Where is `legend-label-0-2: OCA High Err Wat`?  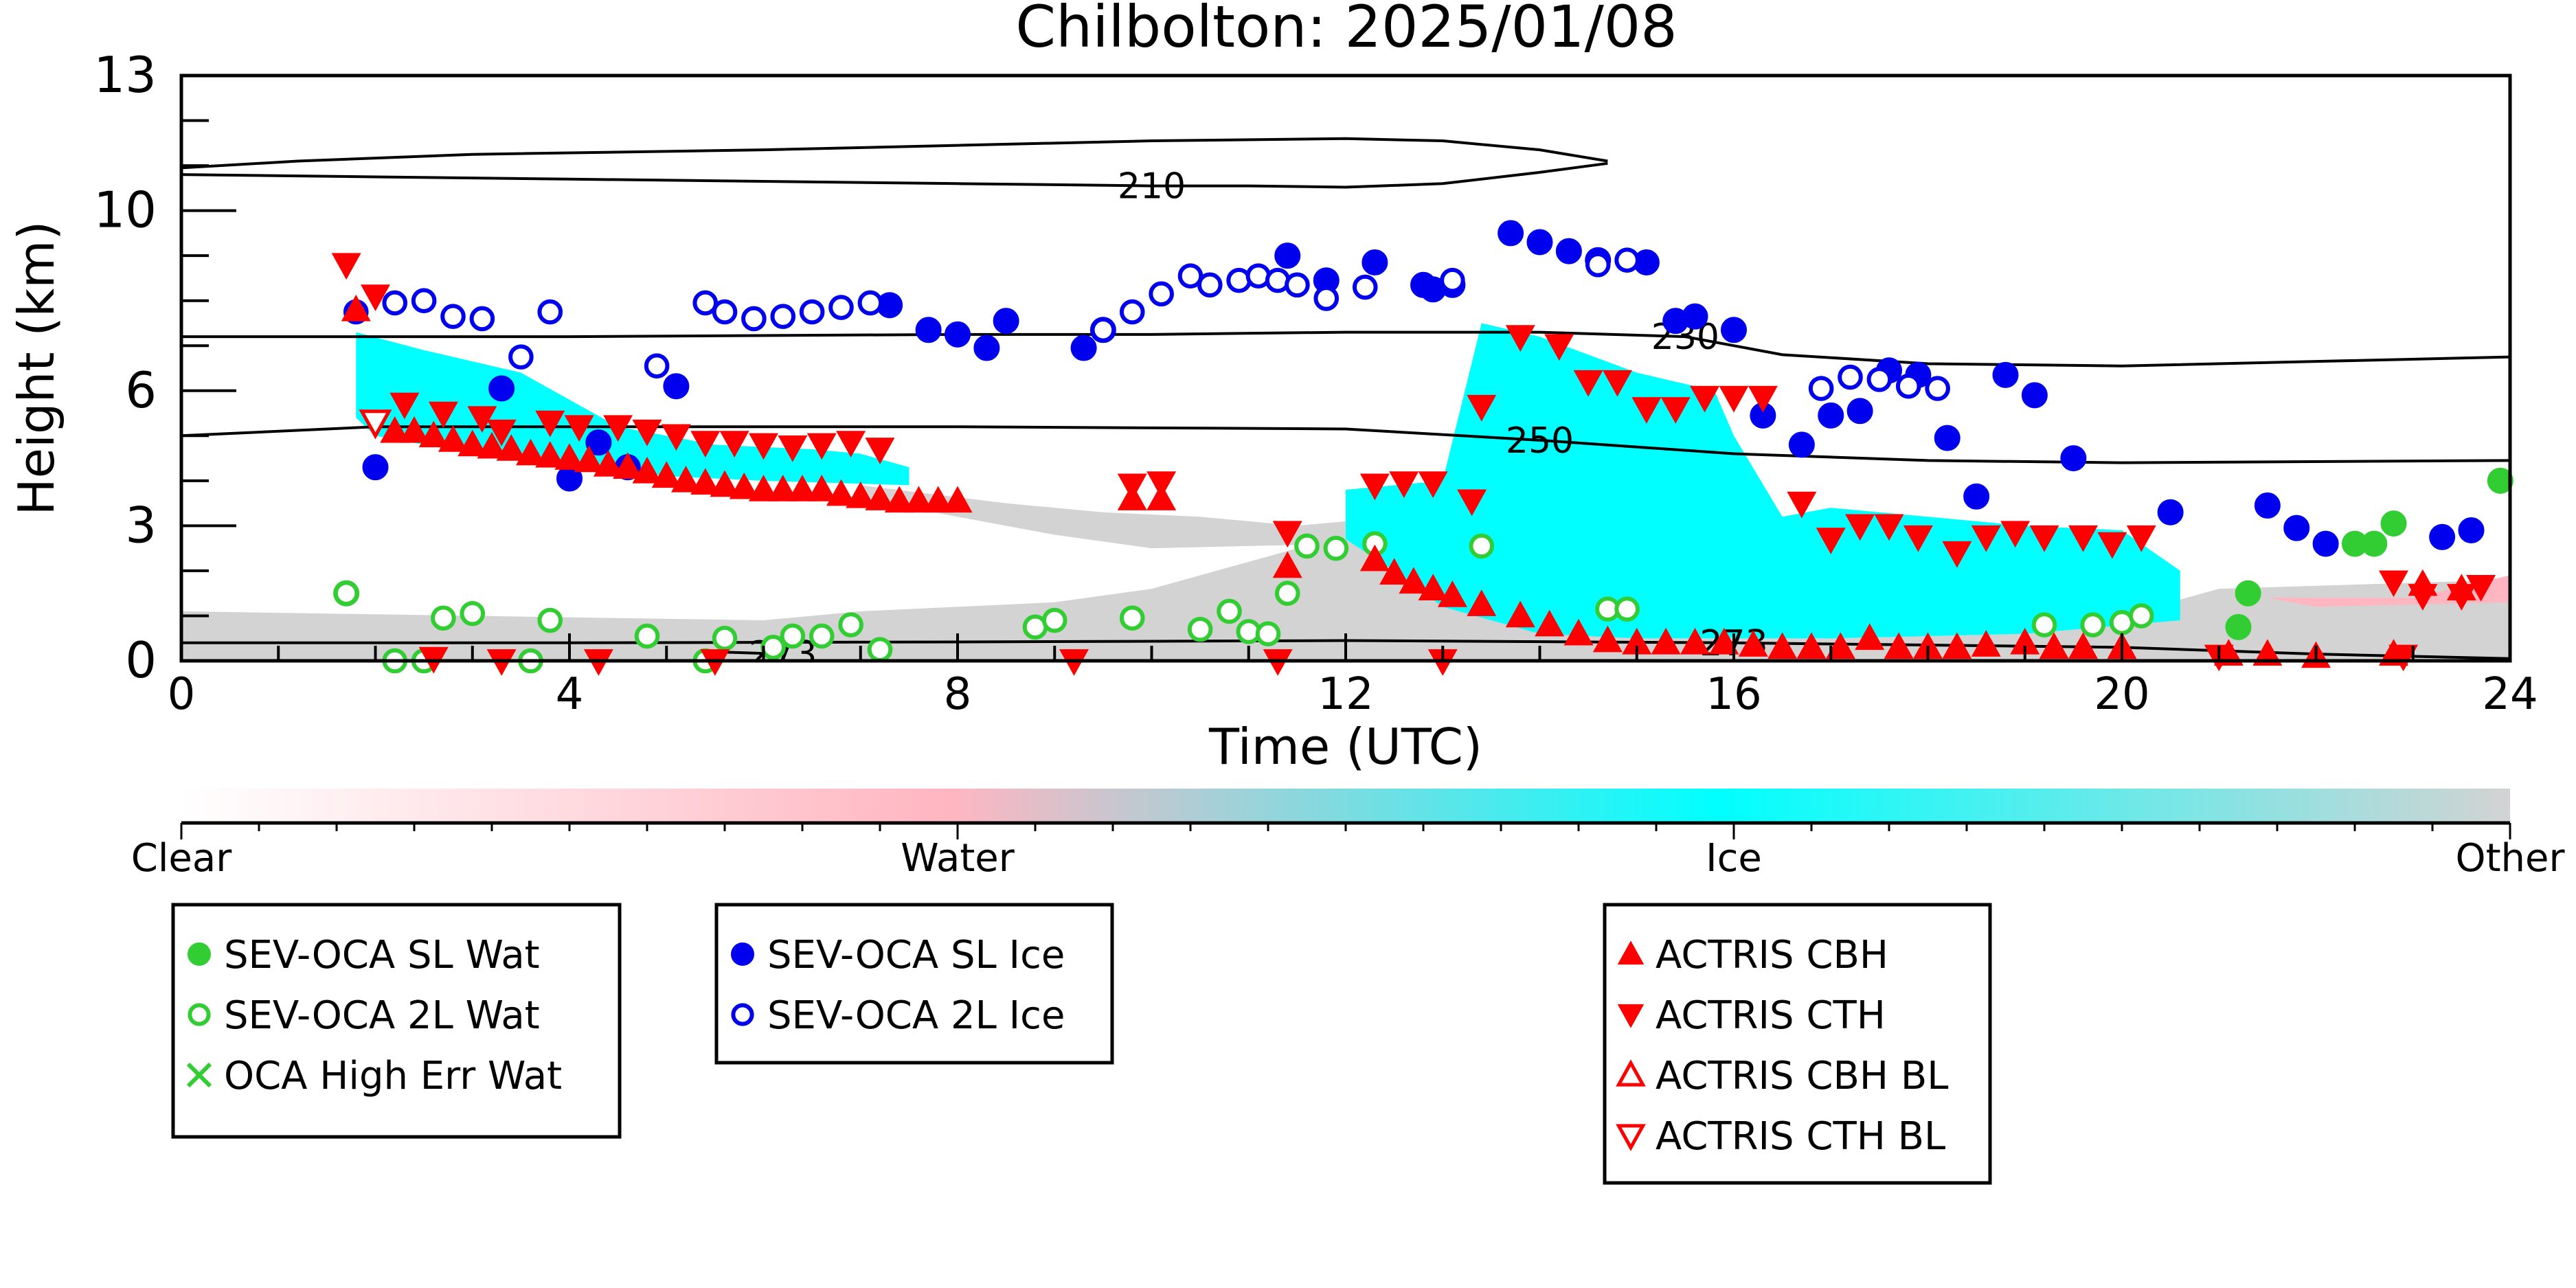
legend-label-0-2: OCA High Err Wat is located at coordinates (393, 1076).